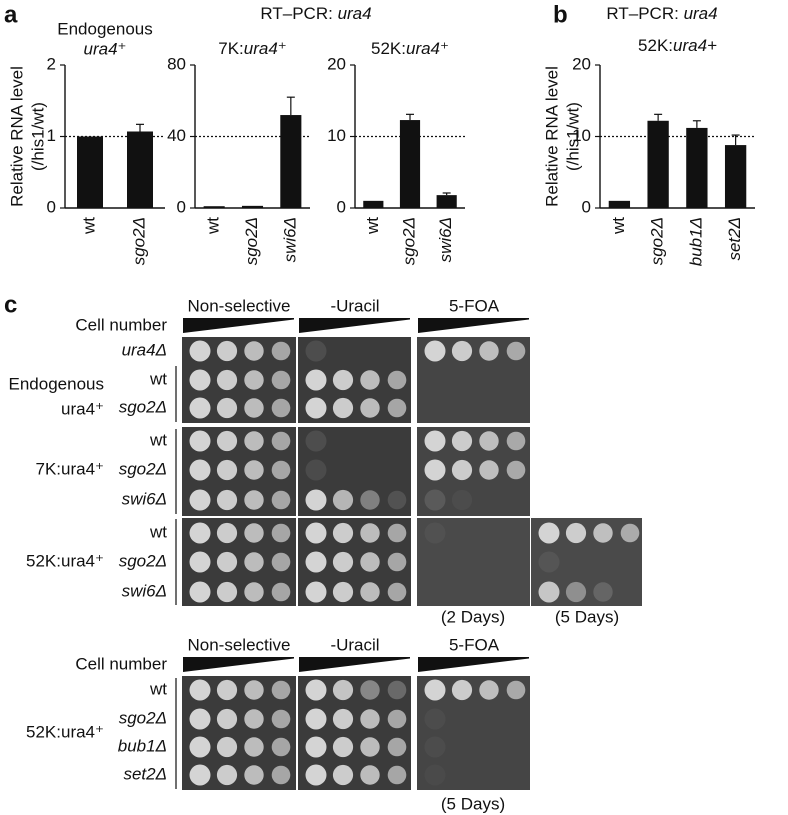  I want to click on x-tick-label: set2Δ, so click(734, 239).